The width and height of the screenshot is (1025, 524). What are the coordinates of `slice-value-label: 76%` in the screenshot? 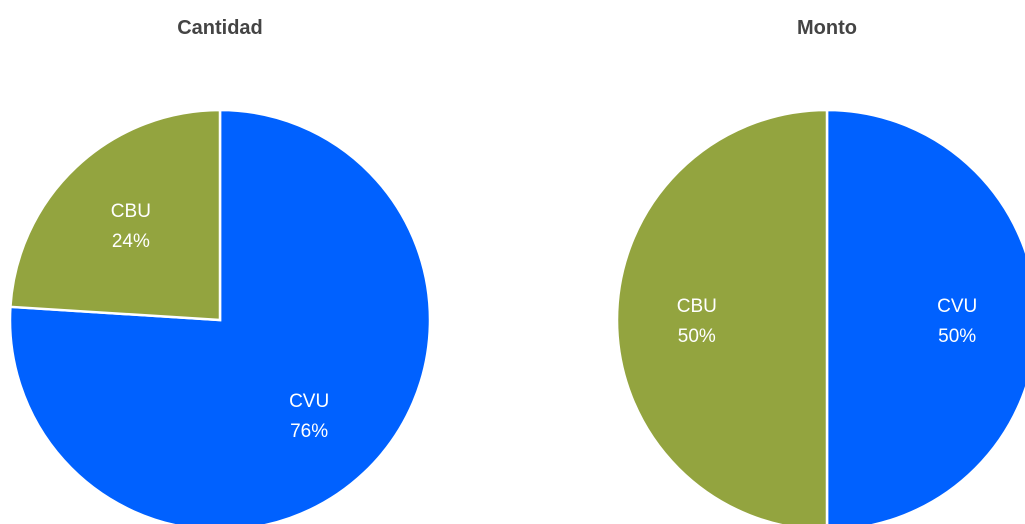 It's located at (309, 431).